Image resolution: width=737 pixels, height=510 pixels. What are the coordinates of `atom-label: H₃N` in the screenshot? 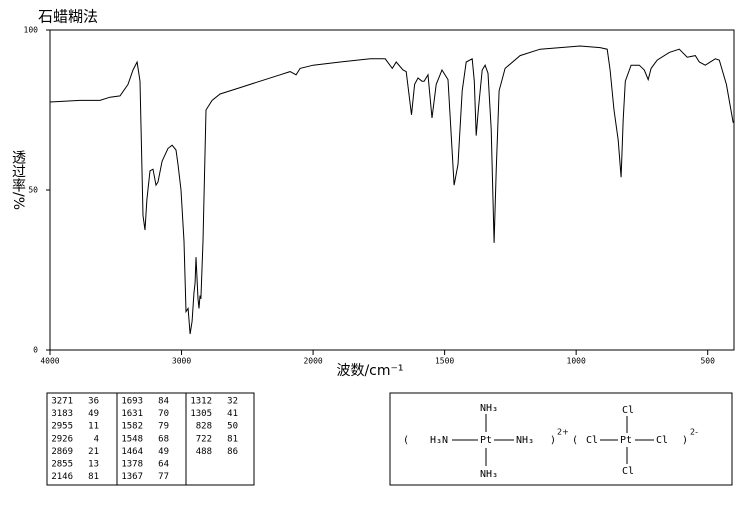 It's located at (439, 440).